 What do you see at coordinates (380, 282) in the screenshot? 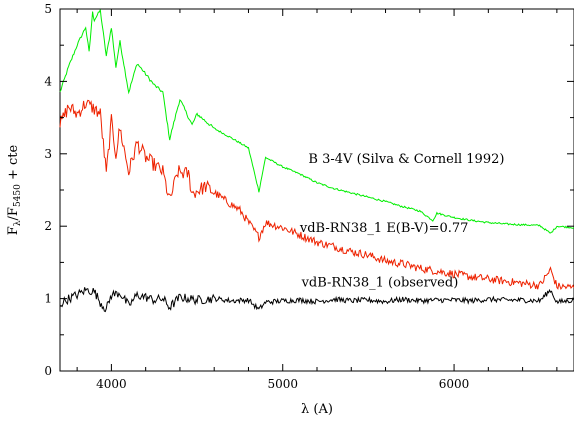
I see `series-annotation: vdB-RN38_1 (observed)` at bounding box center [380, 282].